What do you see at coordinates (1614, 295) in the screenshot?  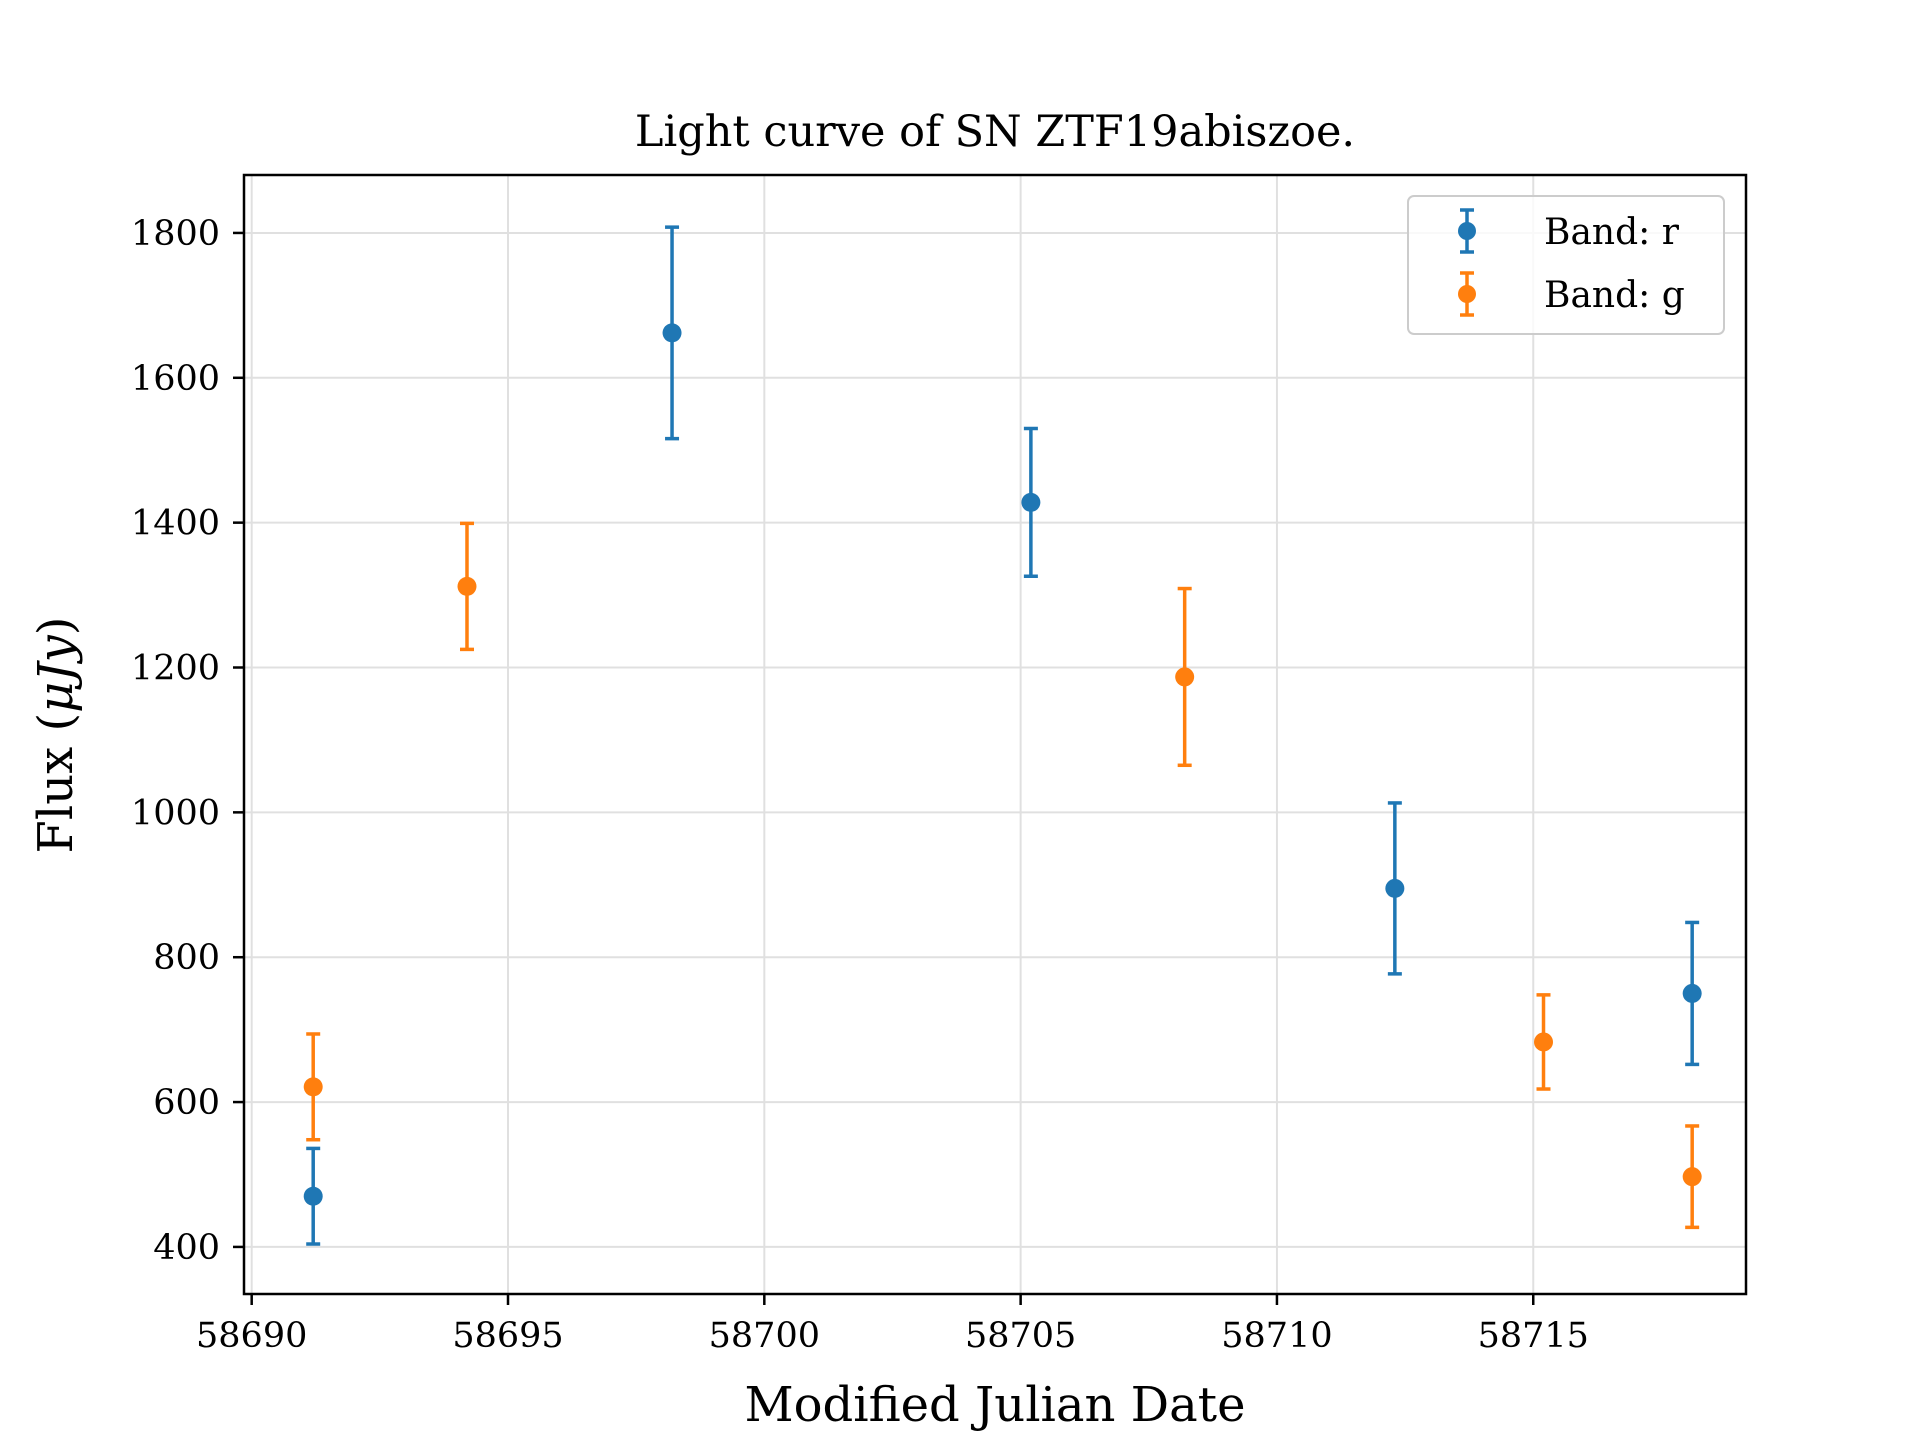 I see `legend-label: Band: g` at bounding box center [1614, 295].